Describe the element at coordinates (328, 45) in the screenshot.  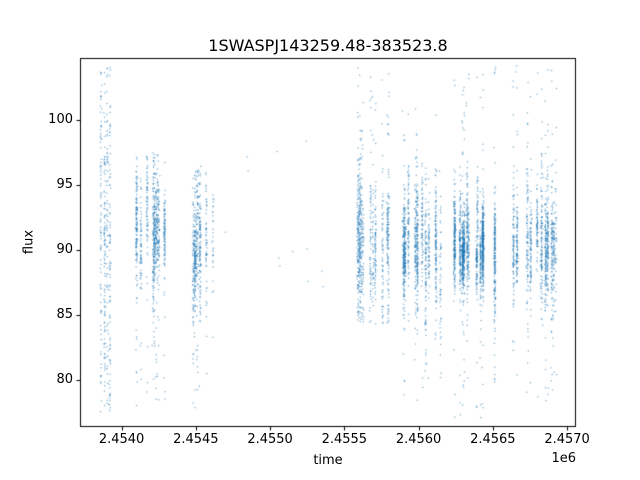
I see `plot-title: 1SWASPJ143259.48-383523.8` at that location.